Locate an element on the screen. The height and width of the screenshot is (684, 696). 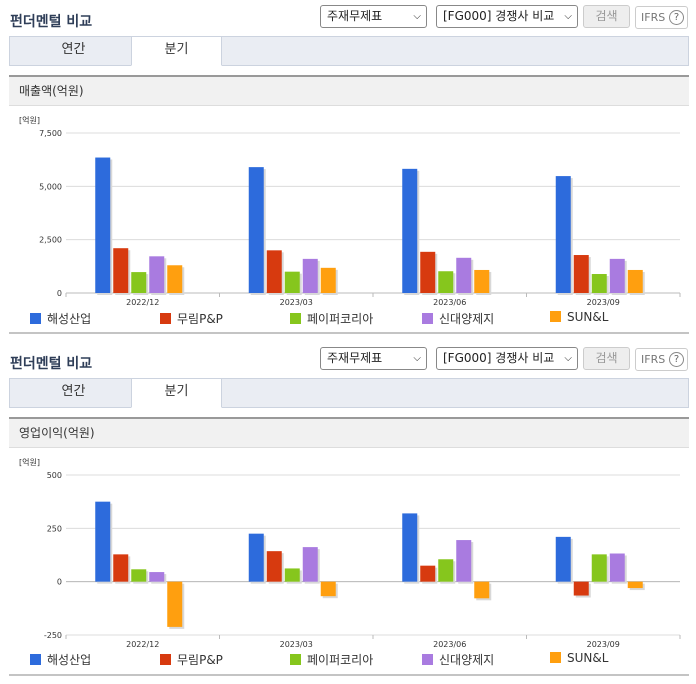
y-tick-label: 500 is located at coordinates (54, 475).